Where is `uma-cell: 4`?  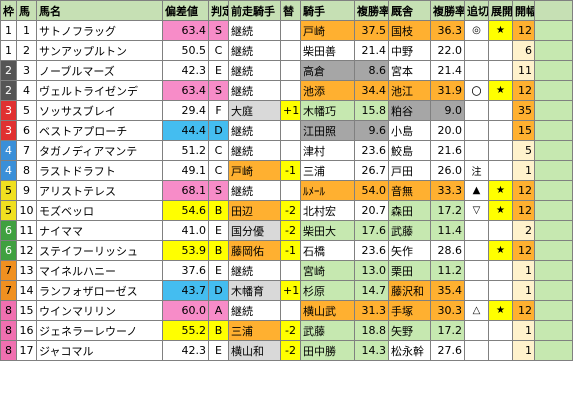
uma-cell: 4 is located at coordinates (26, 90).